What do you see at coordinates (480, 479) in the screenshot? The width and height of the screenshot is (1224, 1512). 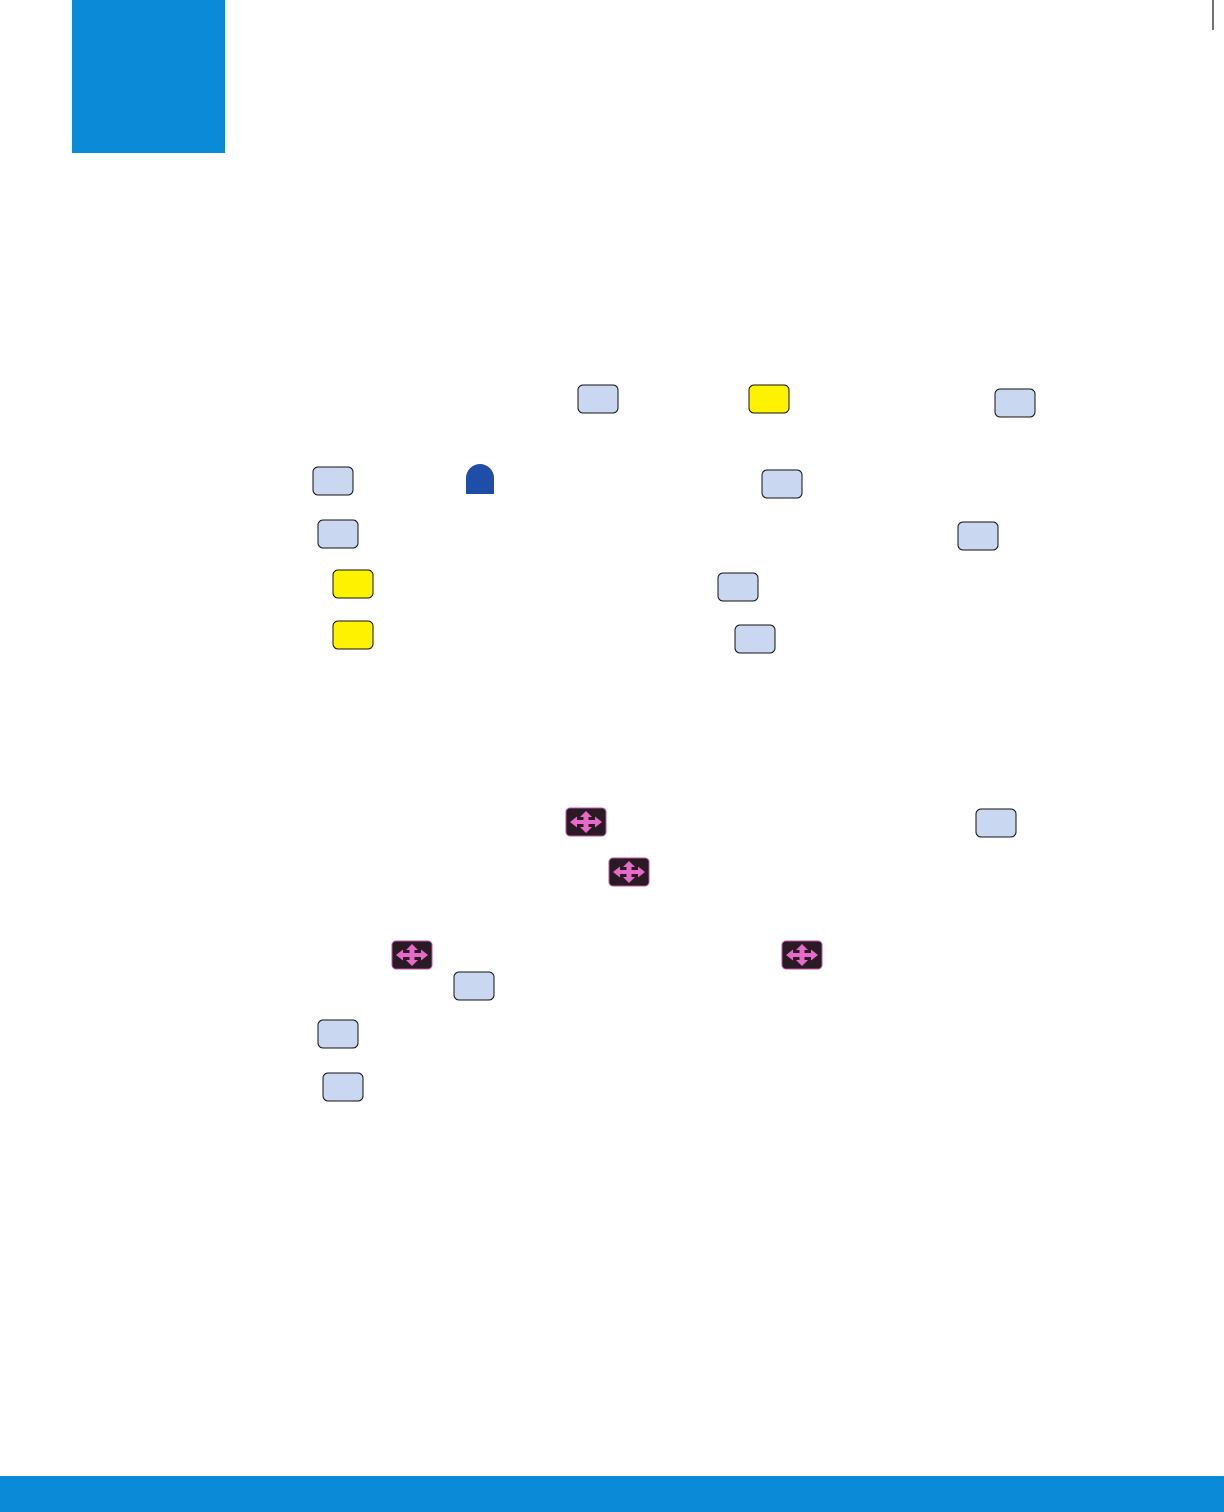 I see `dome-icon` at bounding box center [480, 479].